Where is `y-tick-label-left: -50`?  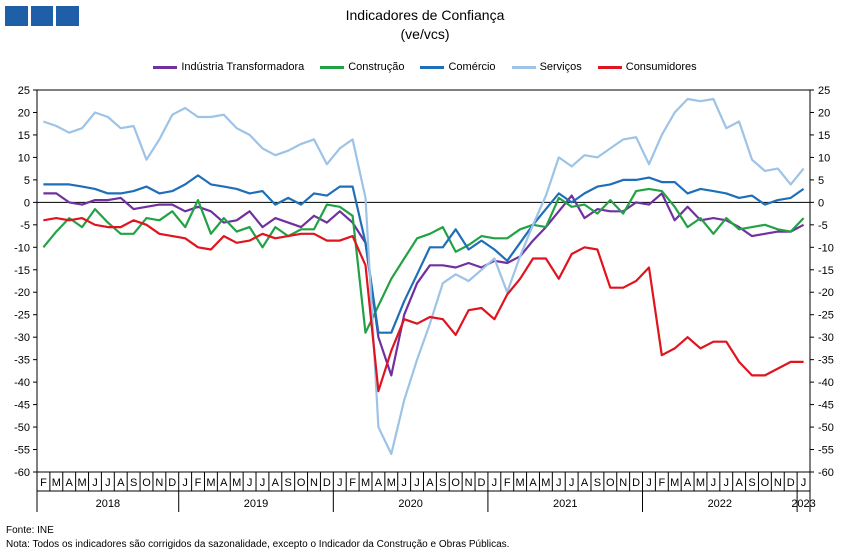
y-tick-label-left: -50 is located at coordinates (22, 428).